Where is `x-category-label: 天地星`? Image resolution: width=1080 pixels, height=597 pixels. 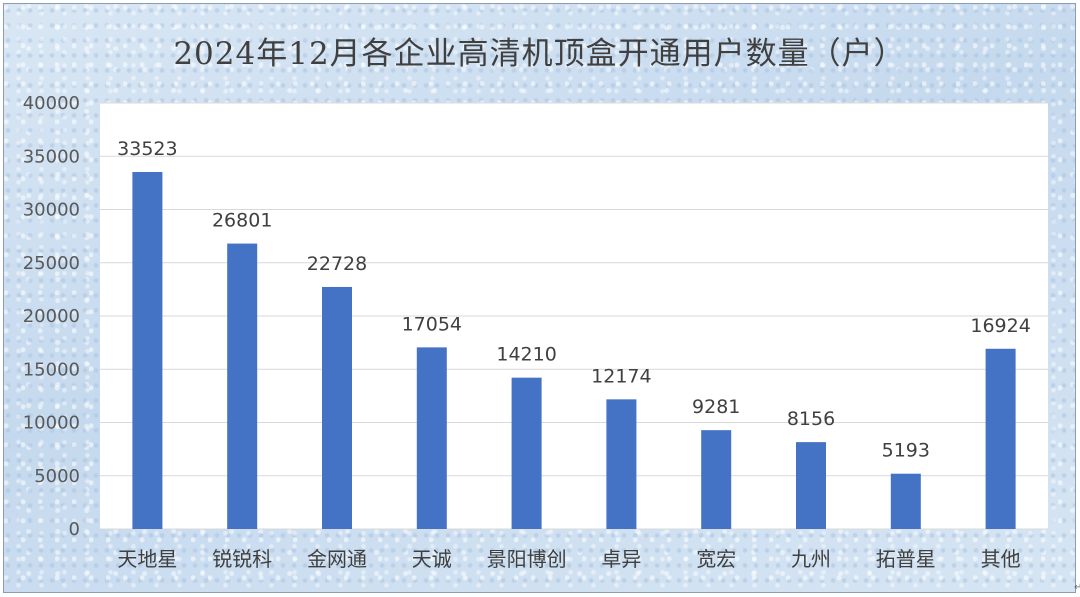
x-category-label: 天地星 is located at coordinates (147, 559).